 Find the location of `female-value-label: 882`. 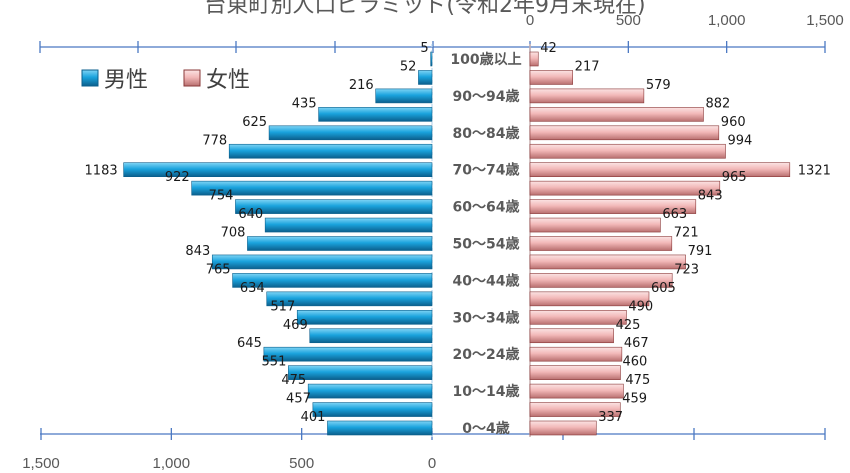

female-value-label: 882 is located at coordinates (717, 103).